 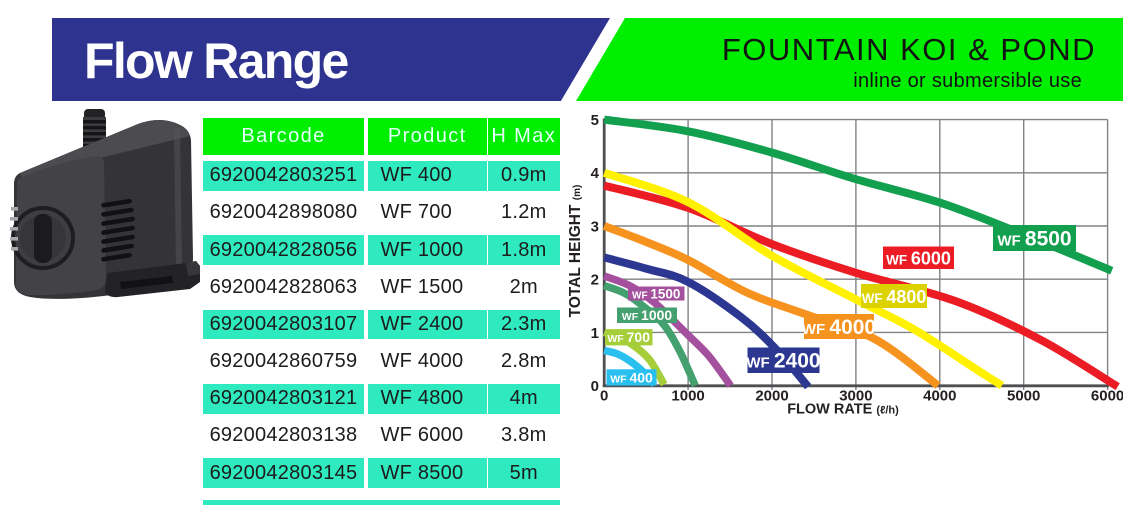 What do you see at coordinates (918, 258) in the screenshot?
I see `svg-text: WF 6000` at bounding box center [918, 258].